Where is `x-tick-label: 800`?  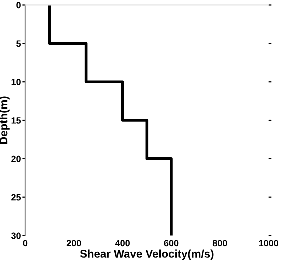
x-tick-label: 800 is located at coordinates (220, 243).